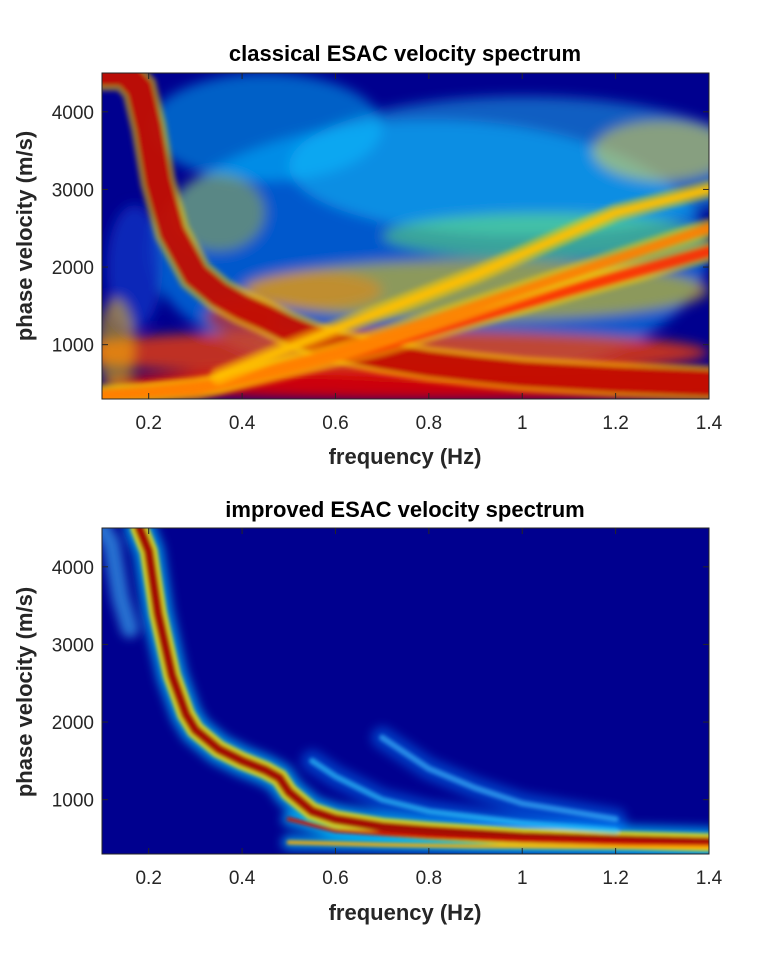 This screenshot has width=782, height=960. Describe the element at coordinates (120, 583) in the screenshot. I see `edge-glow` at that location.